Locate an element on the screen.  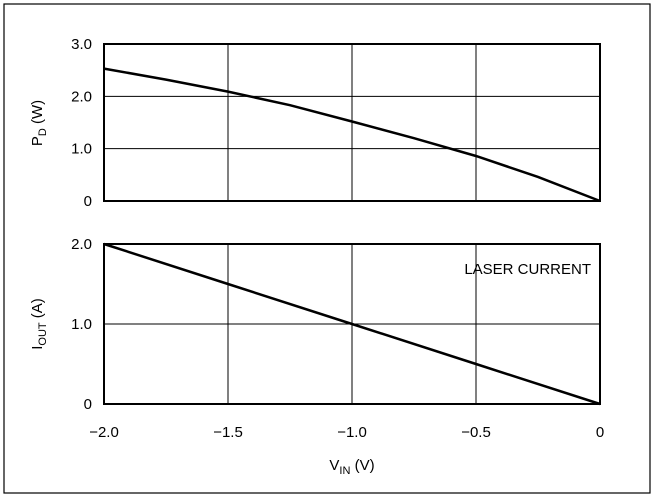
current-y-tick-label: 0 is located at coordinates (88, 404).